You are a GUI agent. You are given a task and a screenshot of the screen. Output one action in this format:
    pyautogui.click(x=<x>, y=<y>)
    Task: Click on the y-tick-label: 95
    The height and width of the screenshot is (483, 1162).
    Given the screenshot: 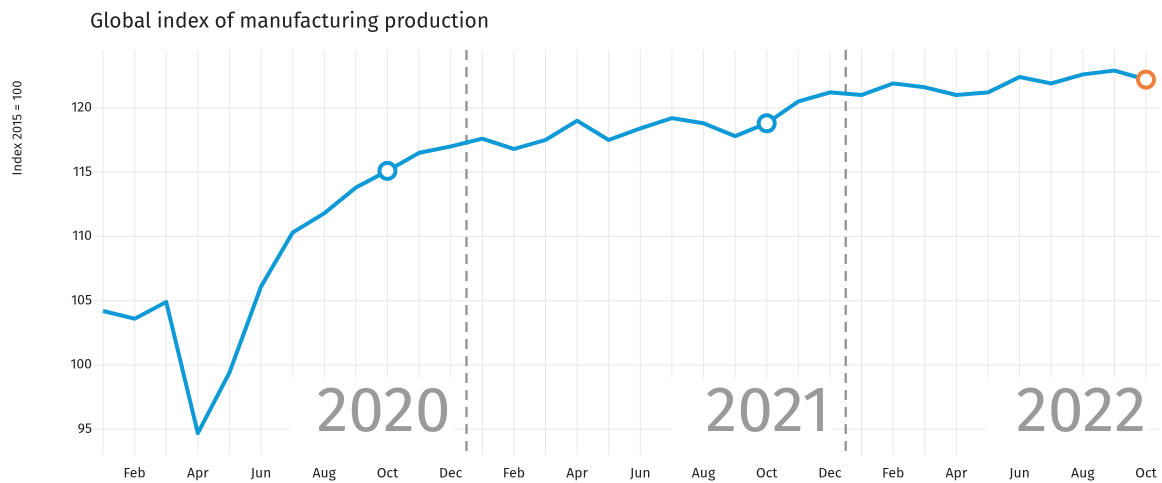 What is the action you would take?
    pyautogui.click(x=85, y=428)
    